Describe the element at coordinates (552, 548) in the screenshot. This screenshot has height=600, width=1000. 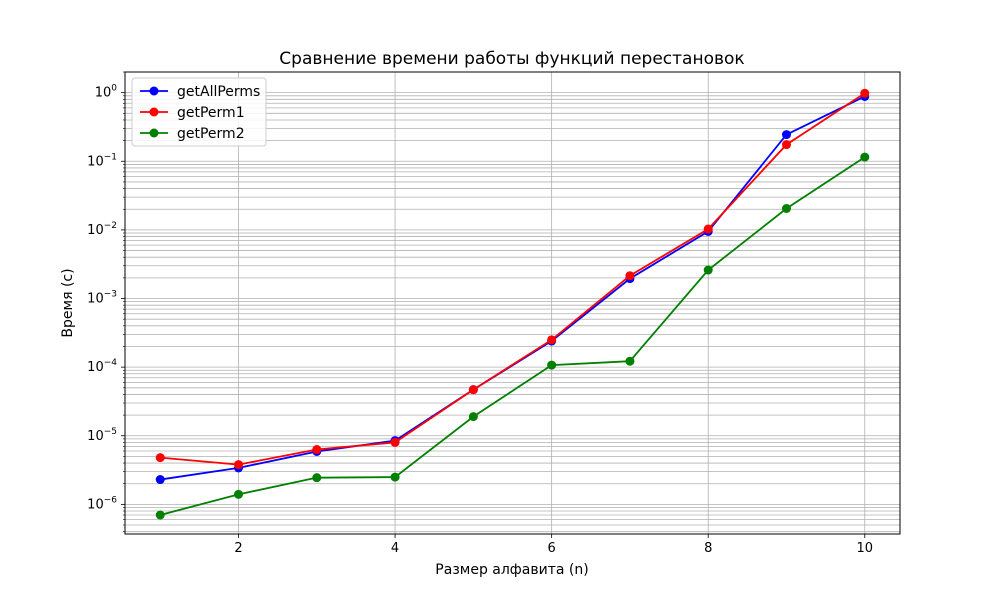
I see `x-tick-label: 6` at that location.